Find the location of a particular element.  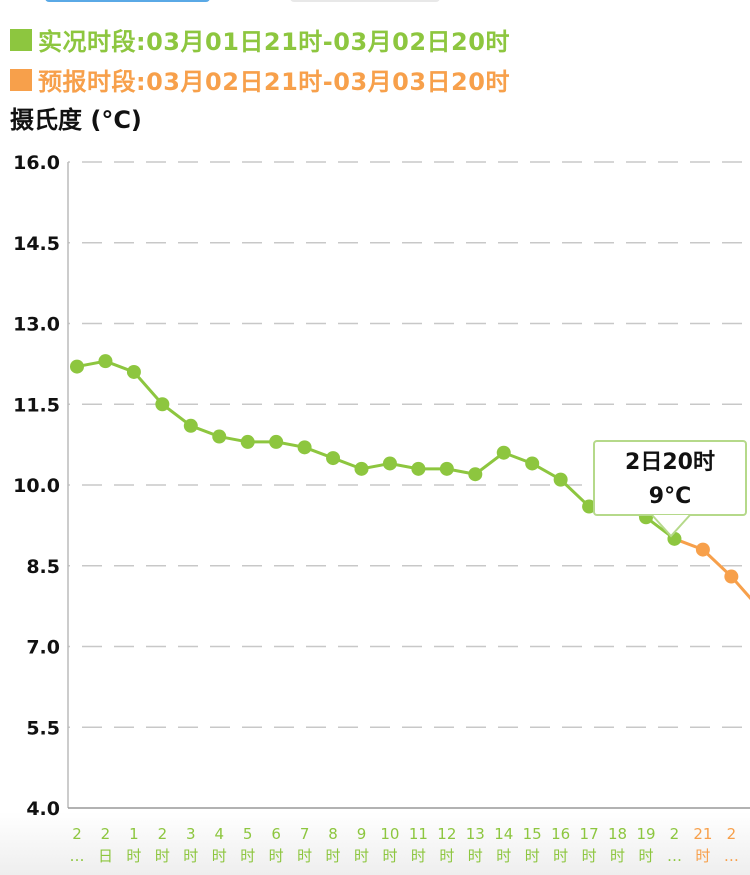

x-tick-label: 16 is located at coordinates (560, 834).